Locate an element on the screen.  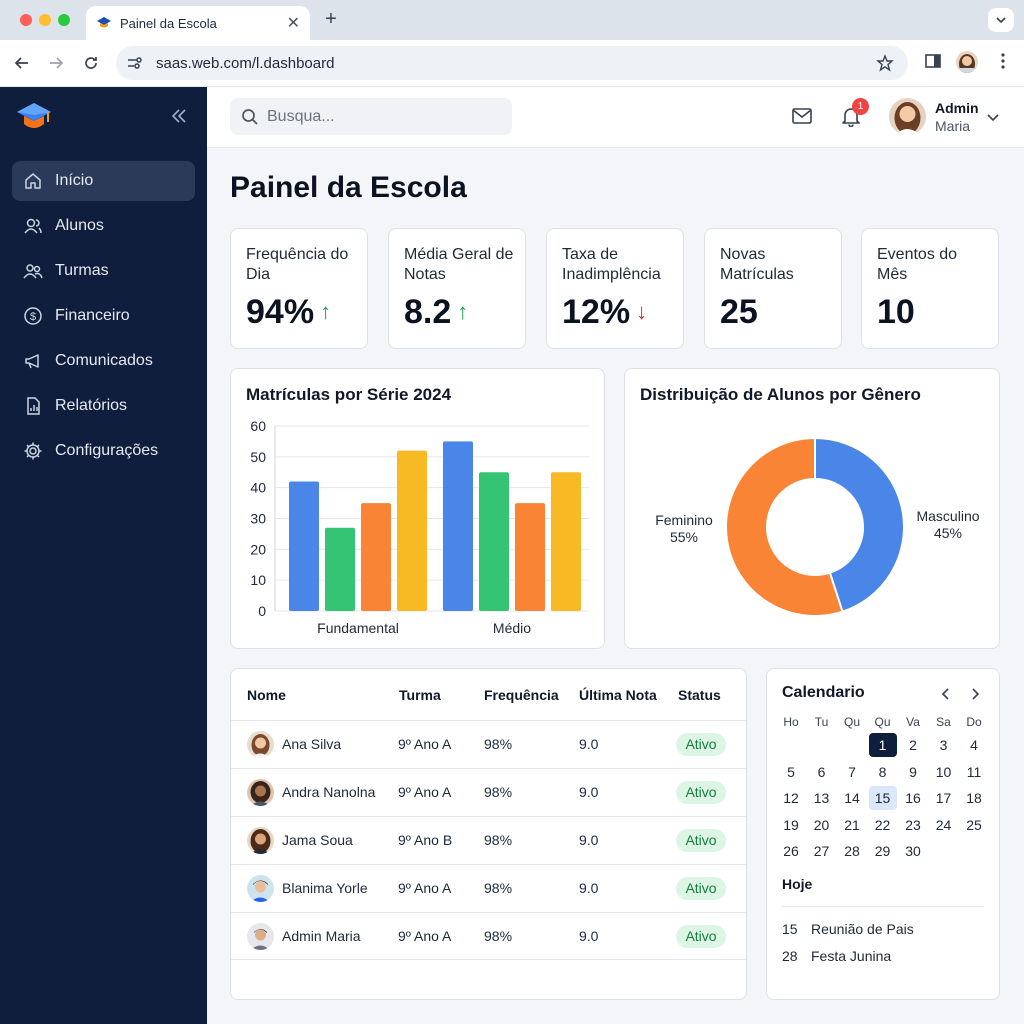
student-nota: 9.0 is located at coordinates (589, 888).